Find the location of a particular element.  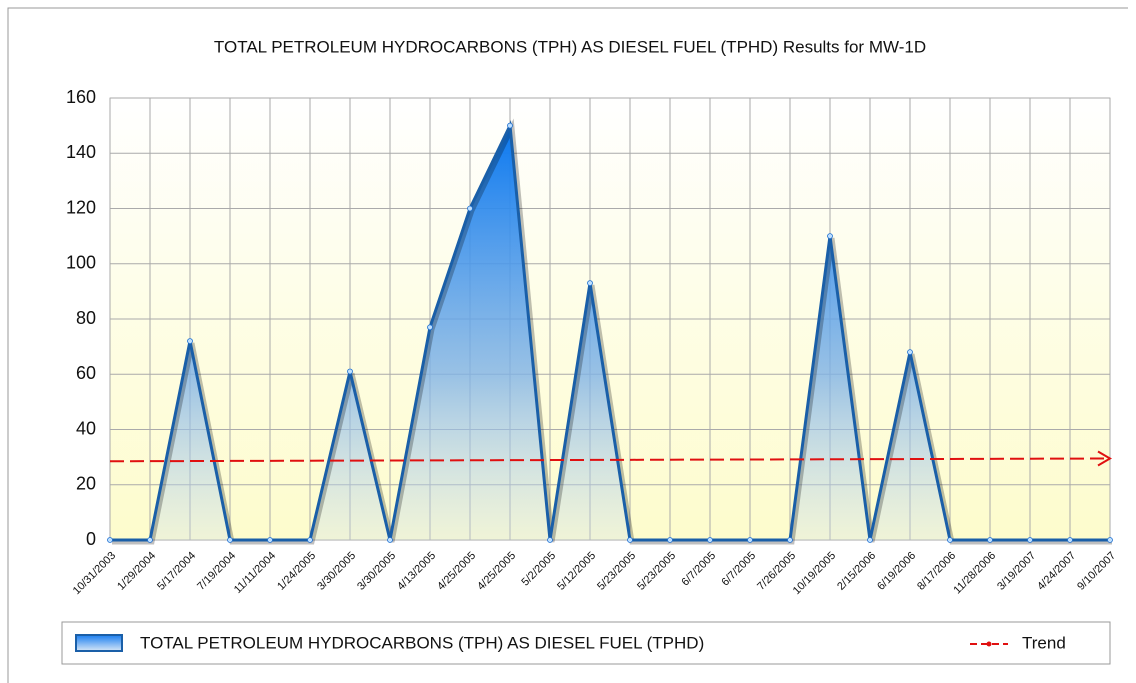

y-tick-label: 60 is located at coordinates (86, 373).